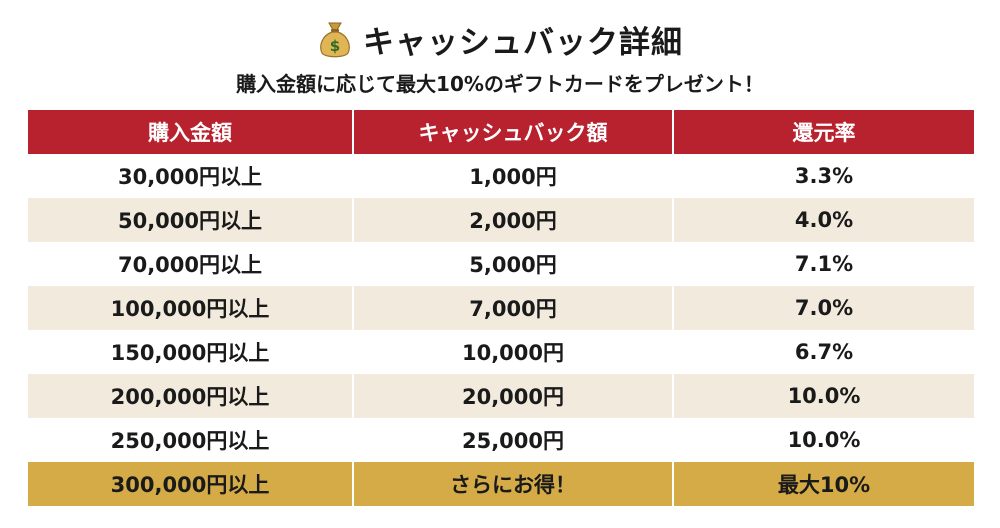 Image resolution: width=1000 pixels, height=528 pixels. I want to click on cell-amount: 70,000円以上, so click(191, 264).